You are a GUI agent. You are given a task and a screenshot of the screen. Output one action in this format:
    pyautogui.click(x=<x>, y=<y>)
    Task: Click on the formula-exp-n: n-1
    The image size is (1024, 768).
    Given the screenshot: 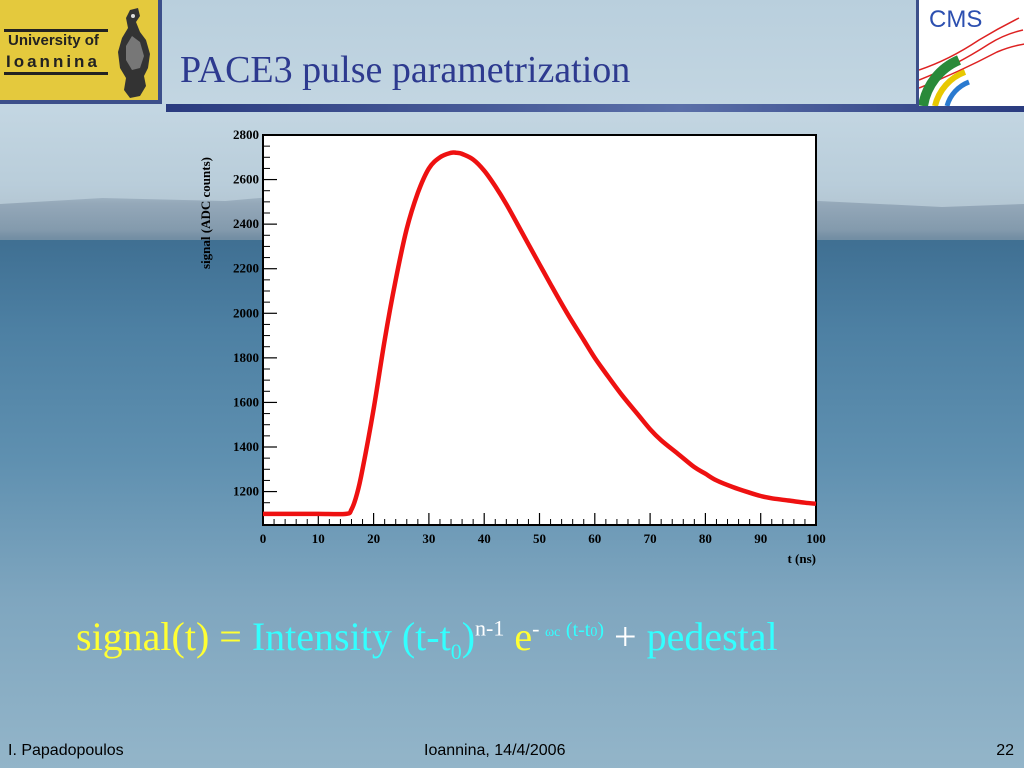 What is the action you would take?
    pyautogui.click(x=490, y=628)
    